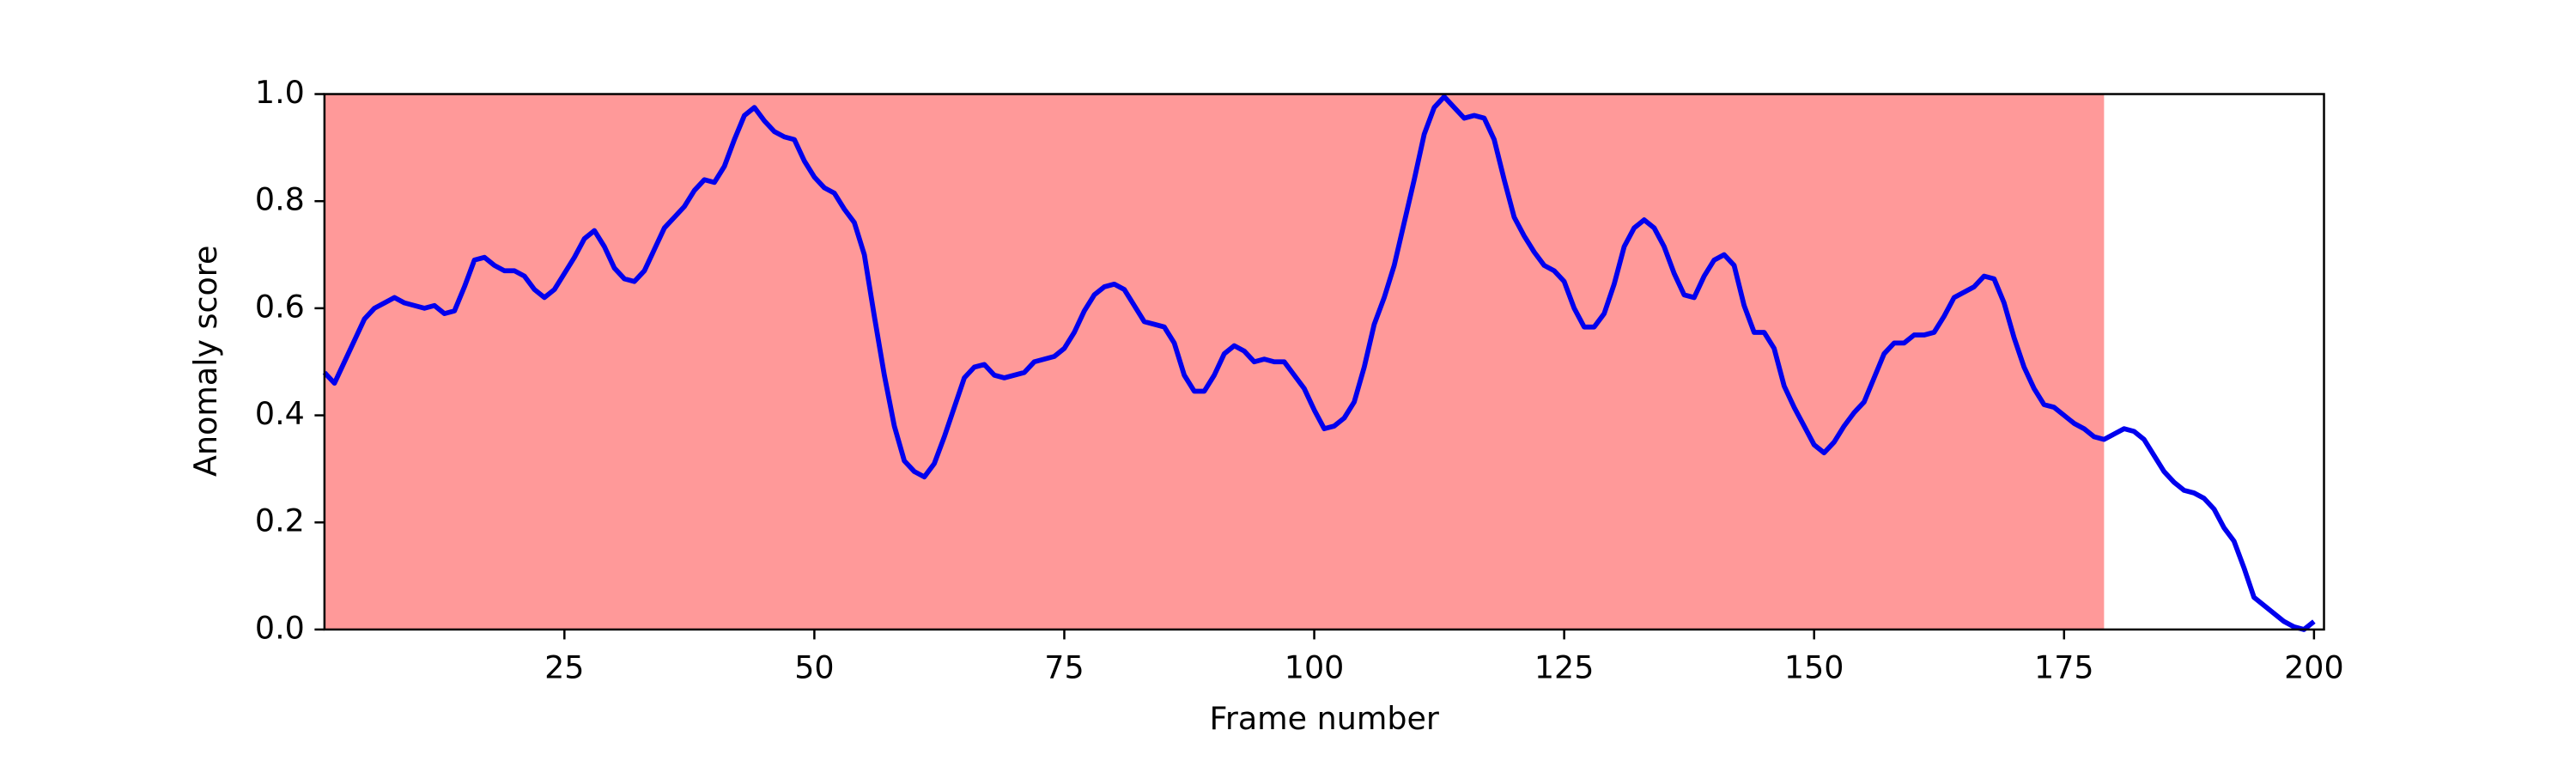  Describe the element at coordinates (2314, 666) in the screenshot. I see `x-tick-label: 200` at that location.